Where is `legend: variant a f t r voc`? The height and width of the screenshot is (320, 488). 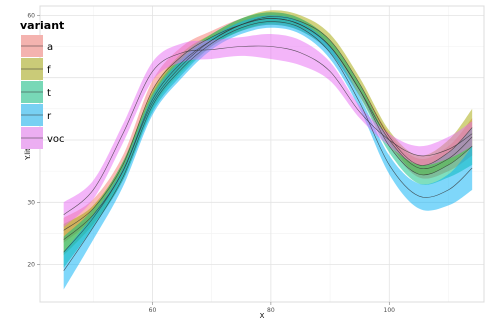 legend: variant a f t r voc is located at coordinates (42, 84).